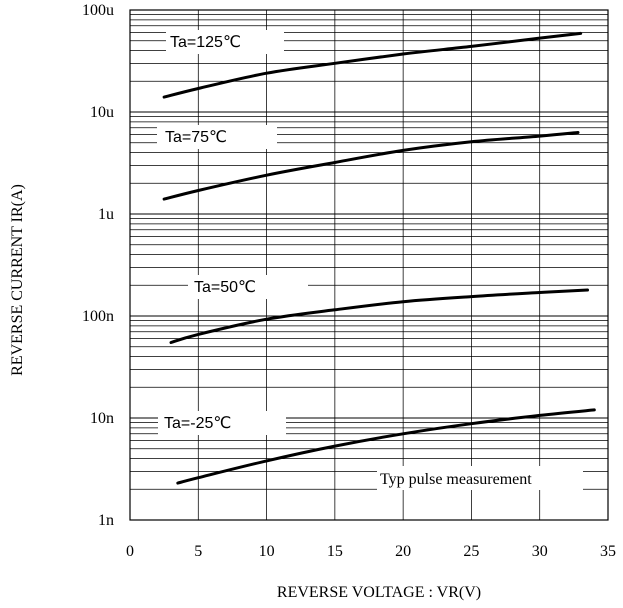  Describe the element at coordinates (471, 551) in the screenshot. I see `x-tick-label: 25` at that location.